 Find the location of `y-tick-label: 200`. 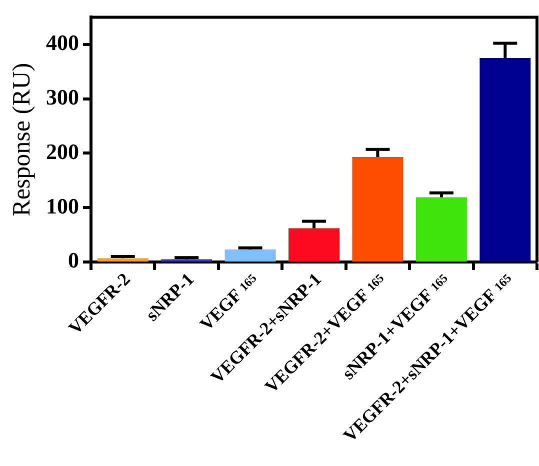

y-tick-label: 200 is located at coordinates (62, 151).